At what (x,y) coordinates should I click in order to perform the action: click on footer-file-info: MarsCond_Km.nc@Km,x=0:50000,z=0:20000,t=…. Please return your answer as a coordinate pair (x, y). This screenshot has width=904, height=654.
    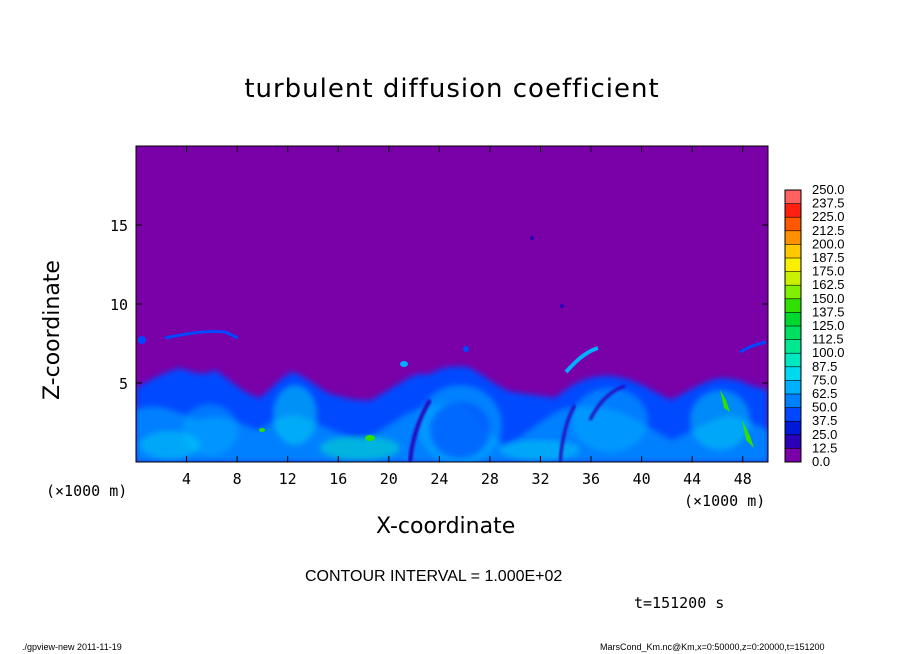
    Looking at the image, I should click on (712, 647).